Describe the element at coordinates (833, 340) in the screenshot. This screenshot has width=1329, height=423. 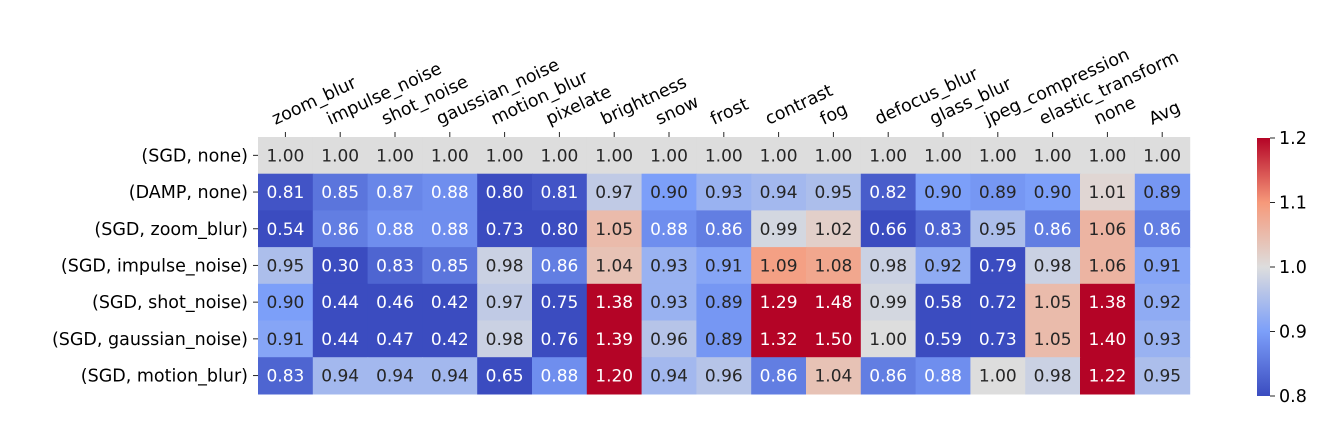
I see `cell-value-label: 1.50` at that location.